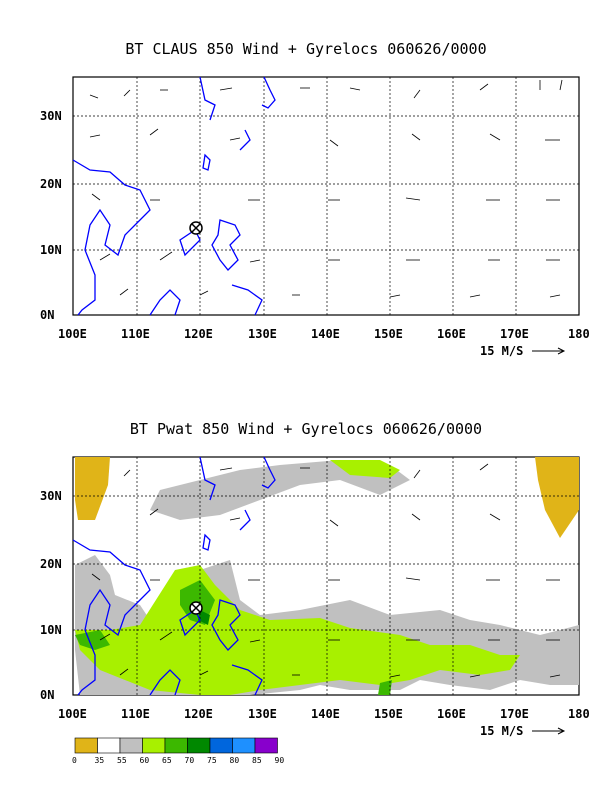 Image resolution: width=612 pixels, height=792 pixels. What do you see at coordinates (196, 228) in the screenshot?
I see `panel1-gyre-marker` at bounding box center [196, 228].